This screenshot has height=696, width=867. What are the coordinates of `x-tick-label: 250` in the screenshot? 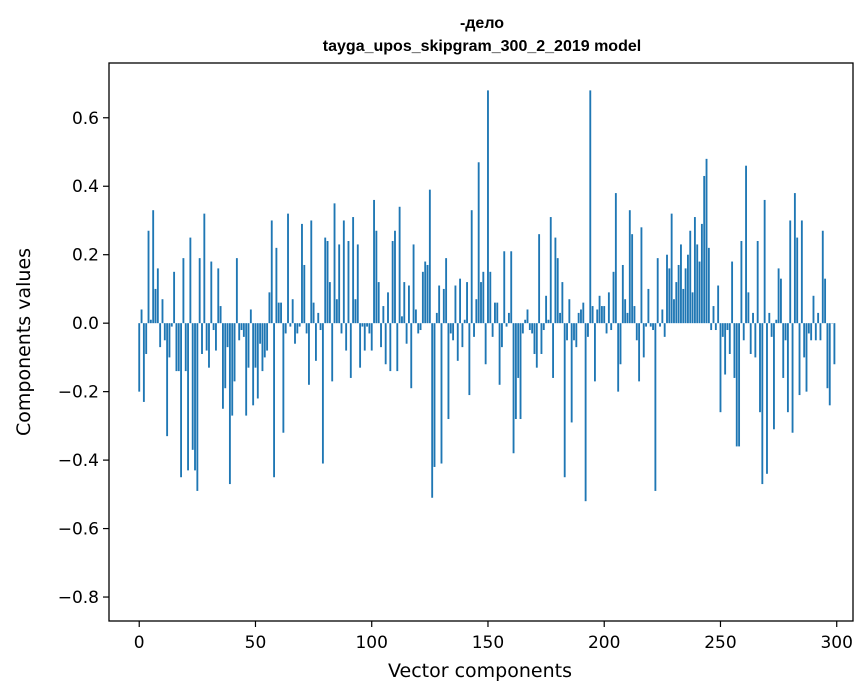 It's located at (720, 643).